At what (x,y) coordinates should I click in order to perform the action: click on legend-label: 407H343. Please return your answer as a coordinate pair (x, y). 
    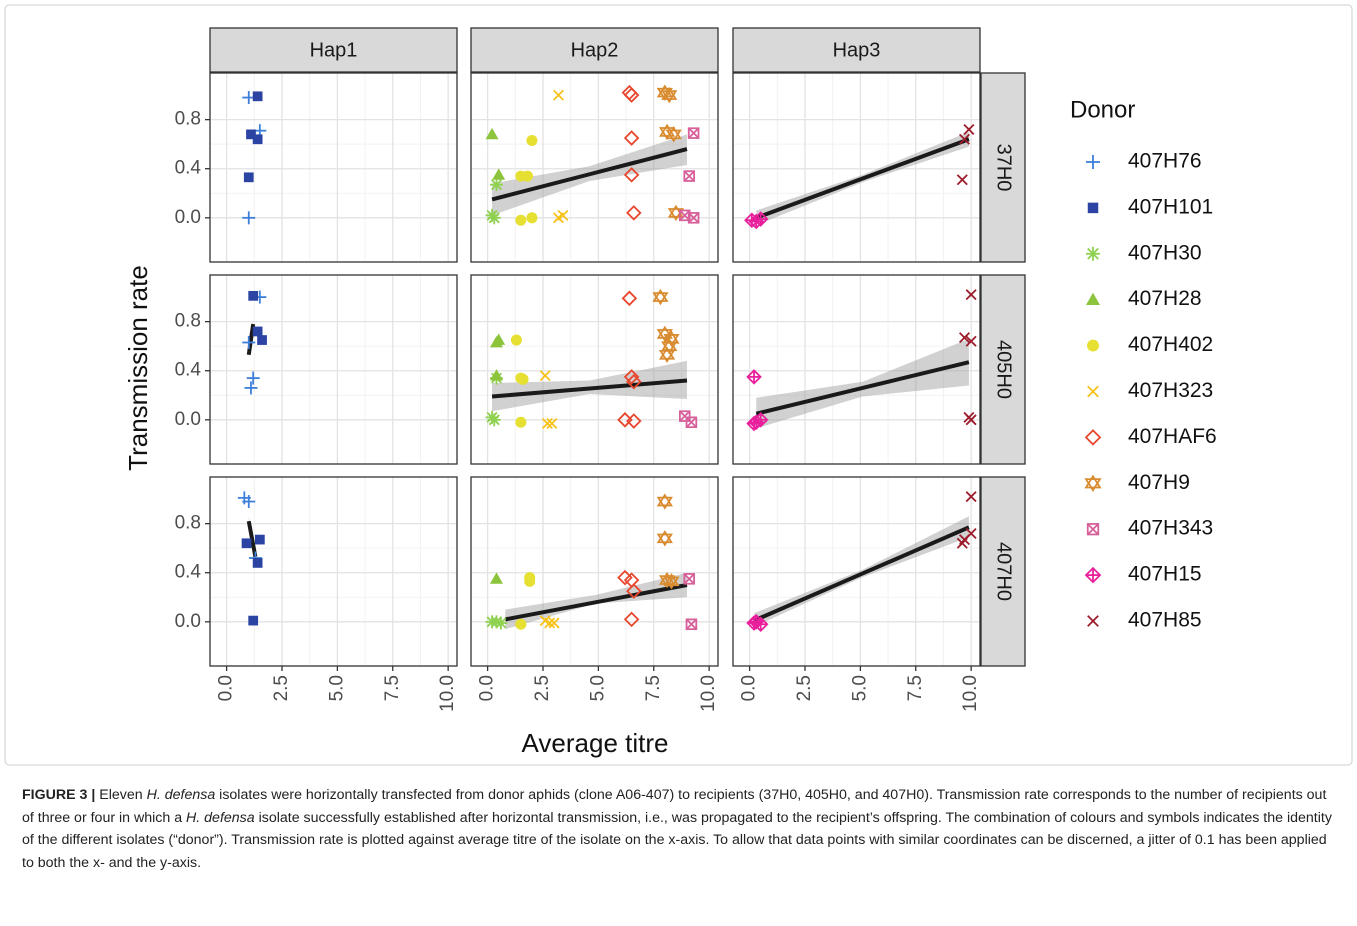
    Looking at the image, I should click on (1170, 528).